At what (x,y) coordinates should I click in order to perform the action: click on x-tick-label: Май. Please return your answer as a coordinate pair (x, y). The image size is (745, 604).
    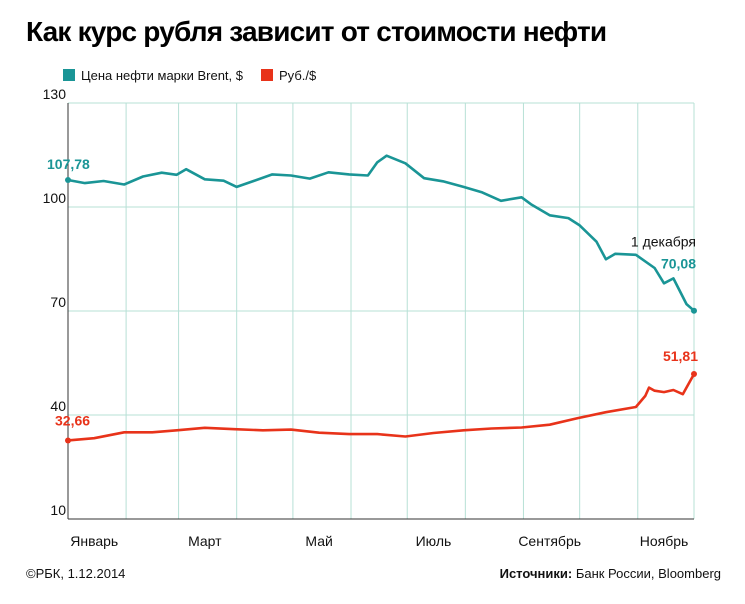
    Looking at the image, I should click on (318, 541).